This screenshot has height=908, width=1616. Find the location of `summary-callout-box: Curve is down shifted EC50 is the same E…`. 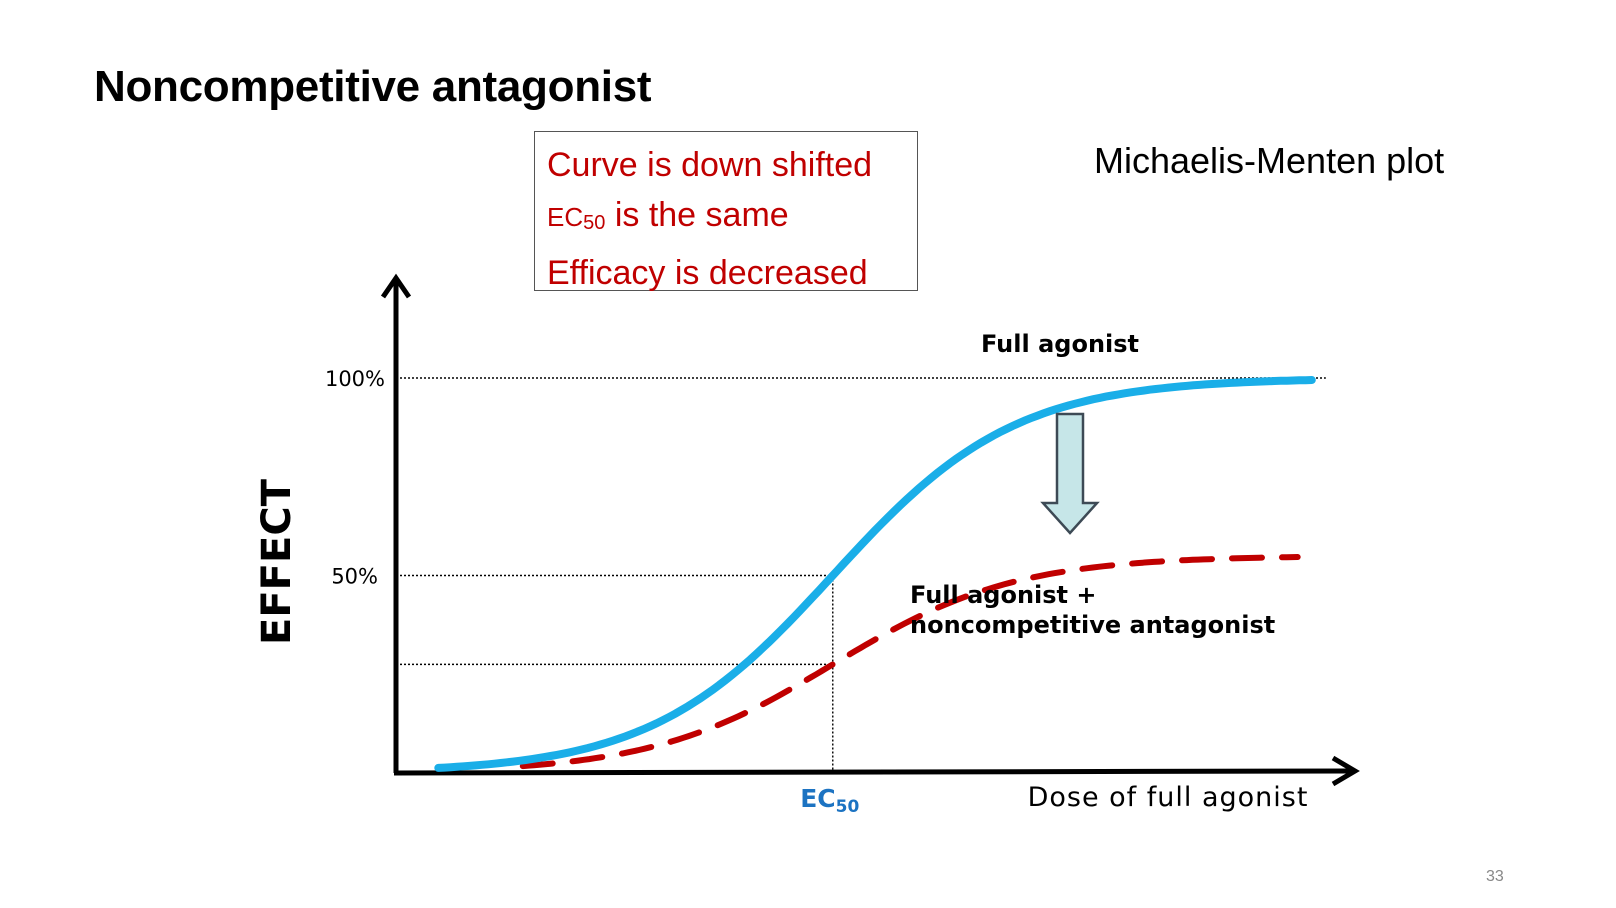

summary-callout-box: Curve is down shifted EC50 is the same E… is located at coordinates (726, 211).